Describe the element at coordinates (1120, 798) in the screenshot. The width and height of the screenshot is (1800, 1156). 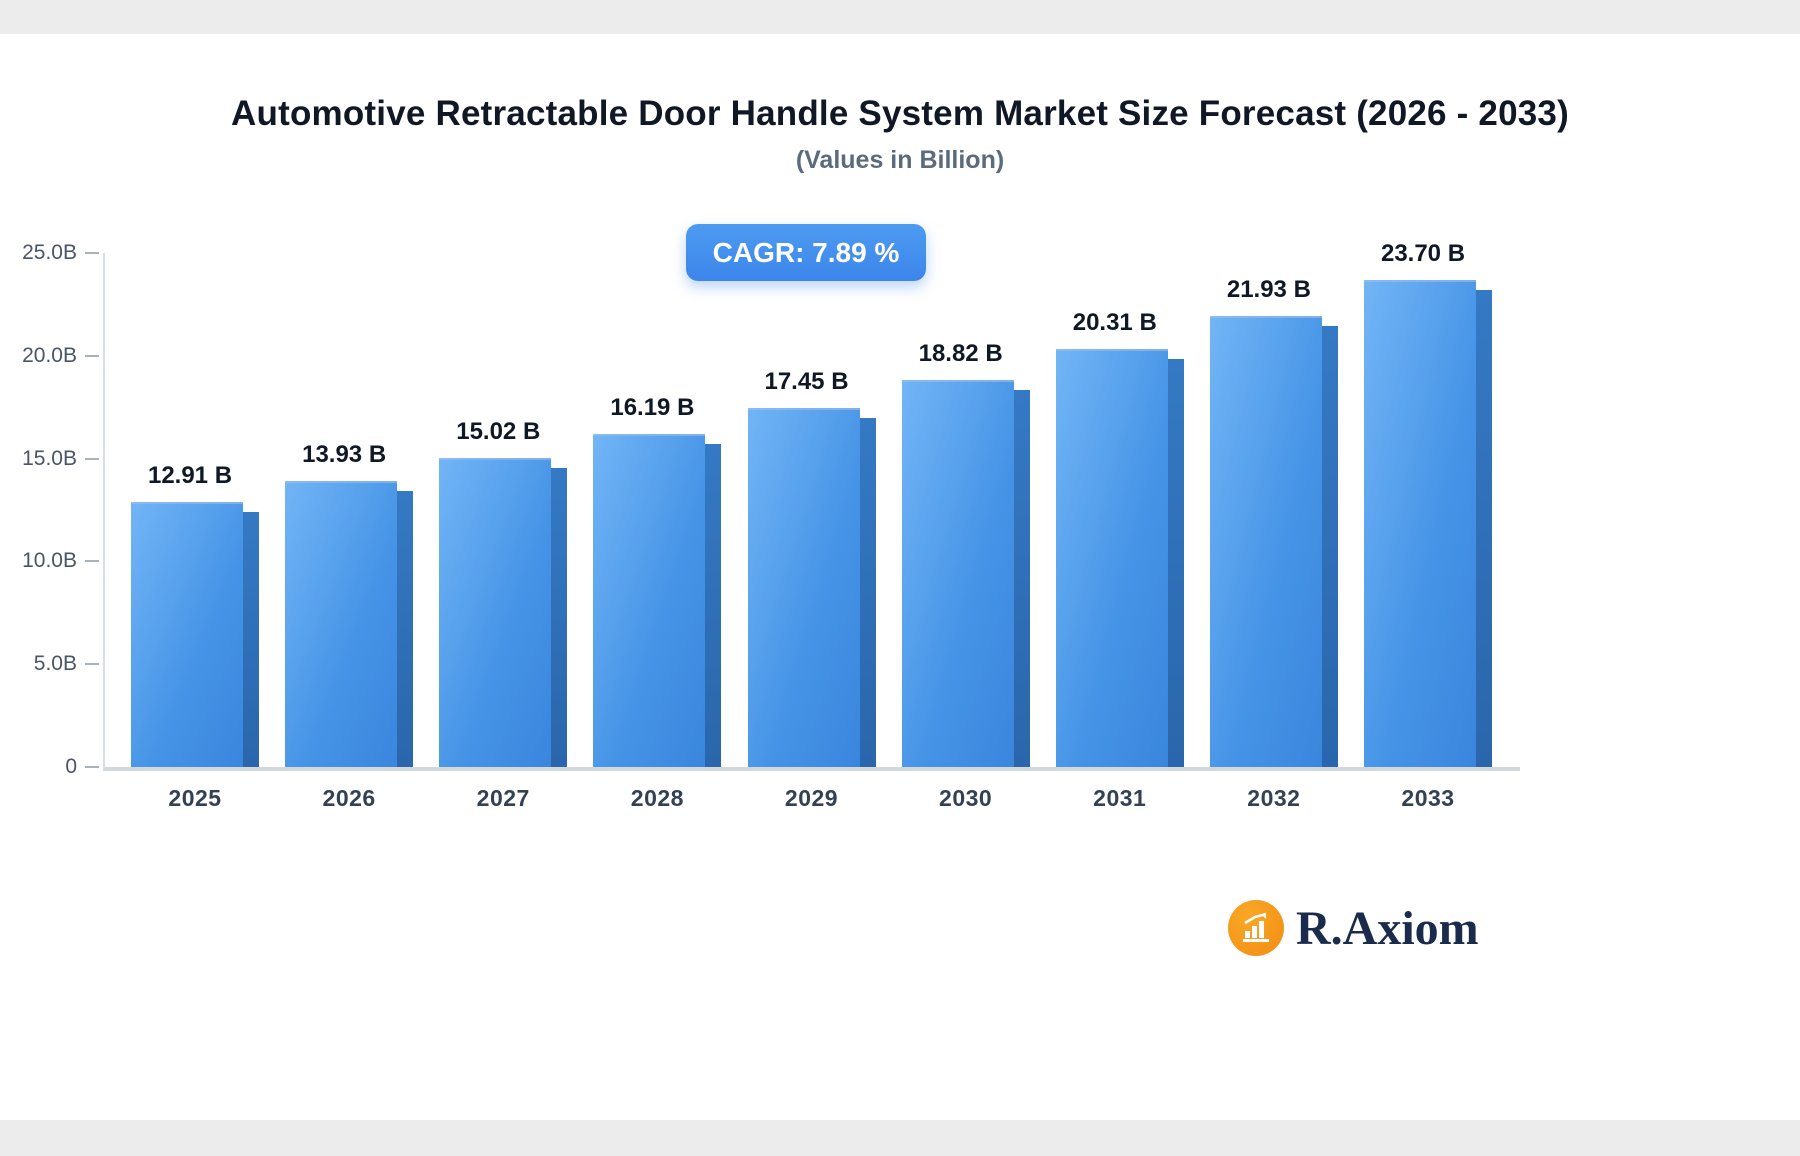
I see `x-label-2031: 2031` at that location.